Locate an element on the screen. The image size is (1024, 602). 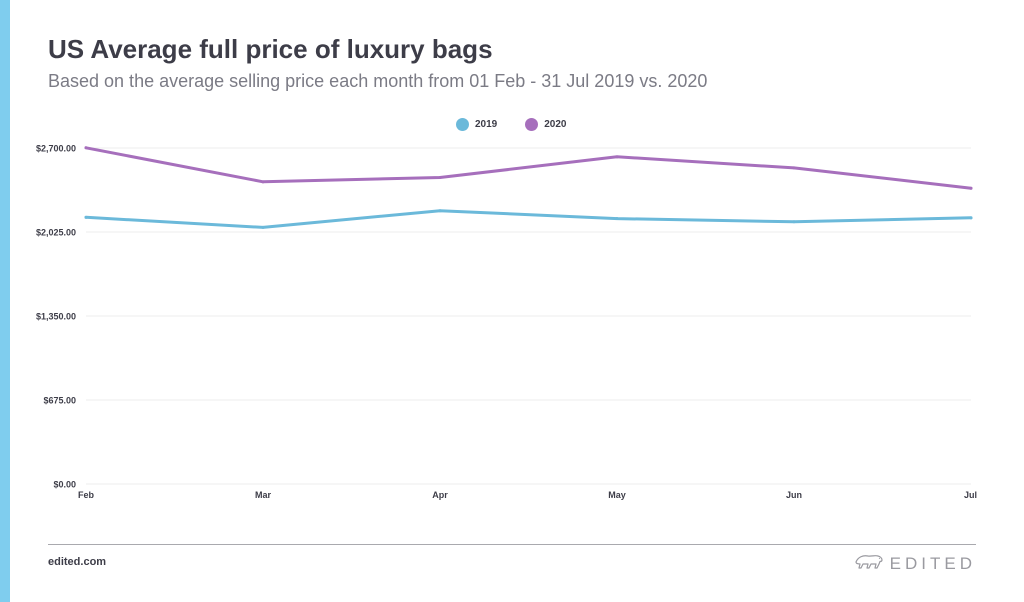
polar-bear-icon is located at coordinates (869, 563).